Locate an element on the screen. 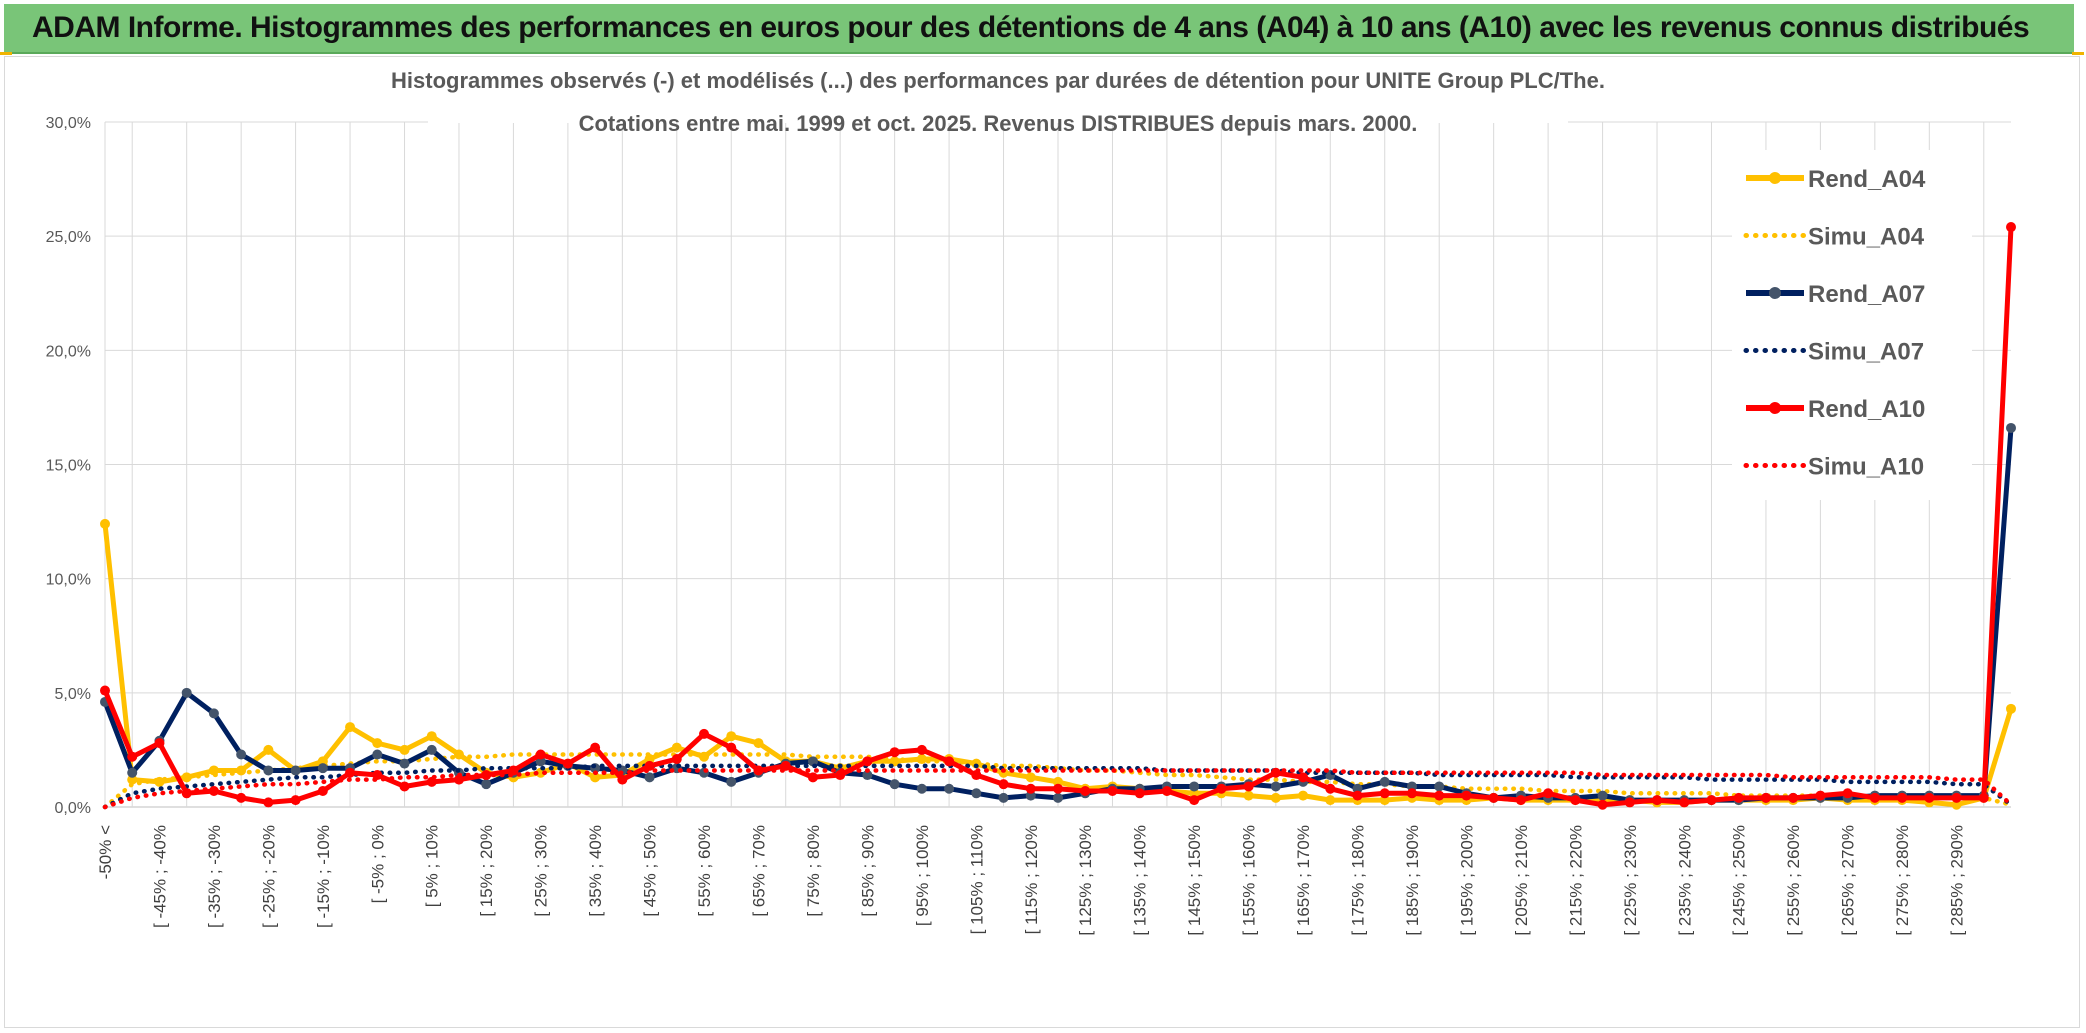 The height and width of the screenshot is (1033, 2086). x-tick-label: [ -45% ; -40% is located at coordinates (159, 876).